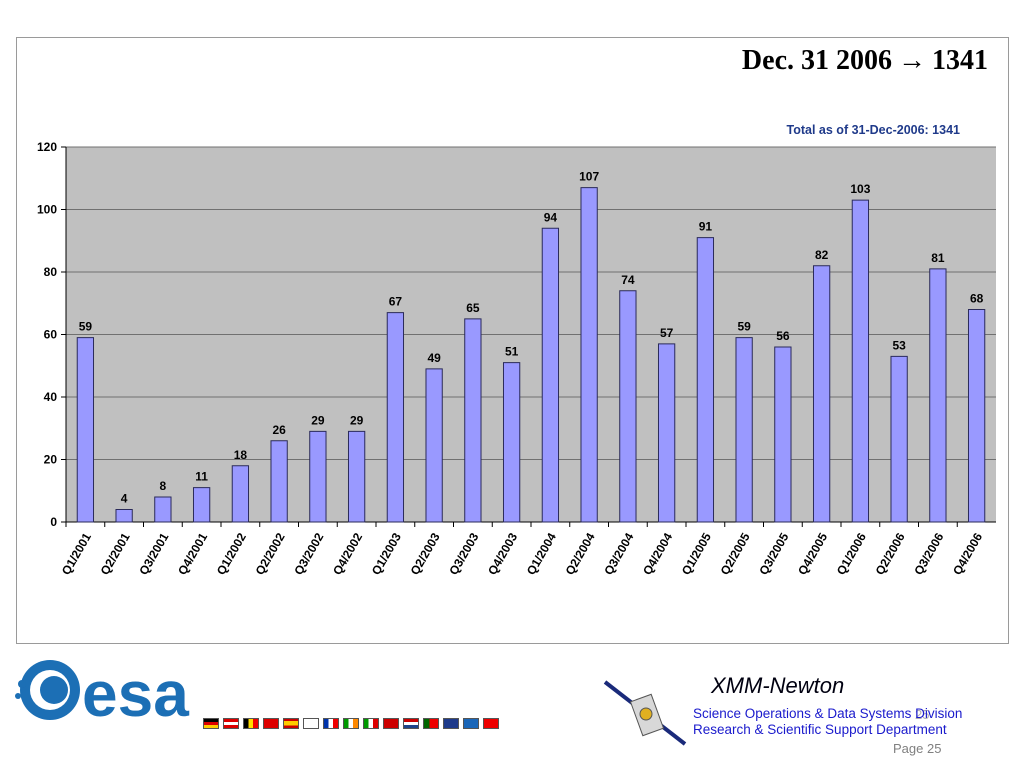 This screenshot has height=768, width=1024. Describe the element at coordinates (386, 553) in the screenshot. I see `x-tick-label: Q1/2003` at that location.